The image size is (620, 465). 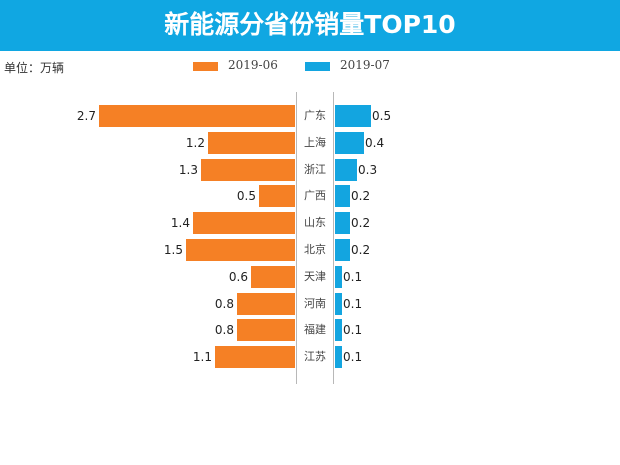 I want to click on category-label: 河南, so click(x=315, y=303).